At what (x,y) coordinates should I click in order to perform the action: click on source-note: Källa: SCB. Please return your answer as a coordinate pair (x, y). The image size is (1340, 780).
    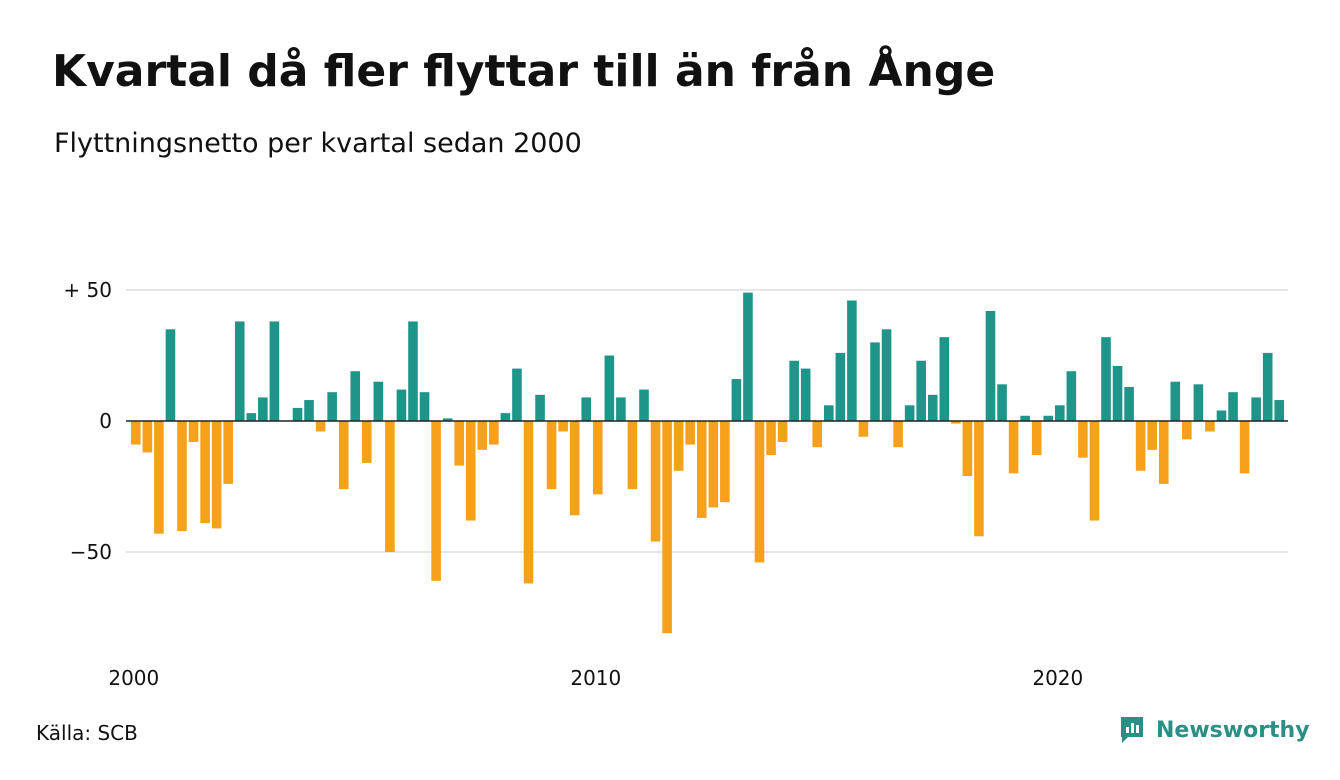
    Looking at the image, I should click on (87, 733).